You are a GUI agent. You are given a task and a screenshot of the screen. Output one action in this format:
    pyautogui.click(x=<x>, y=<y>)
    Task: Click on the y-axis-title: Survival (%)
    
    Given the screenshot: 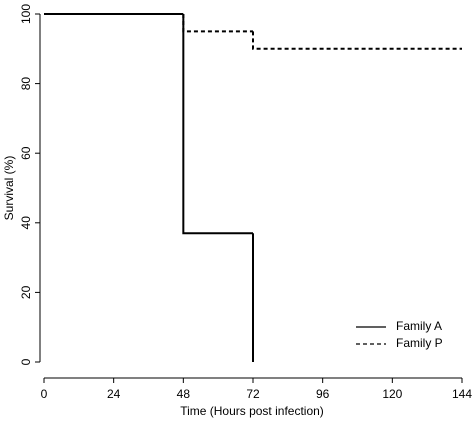 What is the action you would take?
    pyautogui.click(x=9, y=188)
    